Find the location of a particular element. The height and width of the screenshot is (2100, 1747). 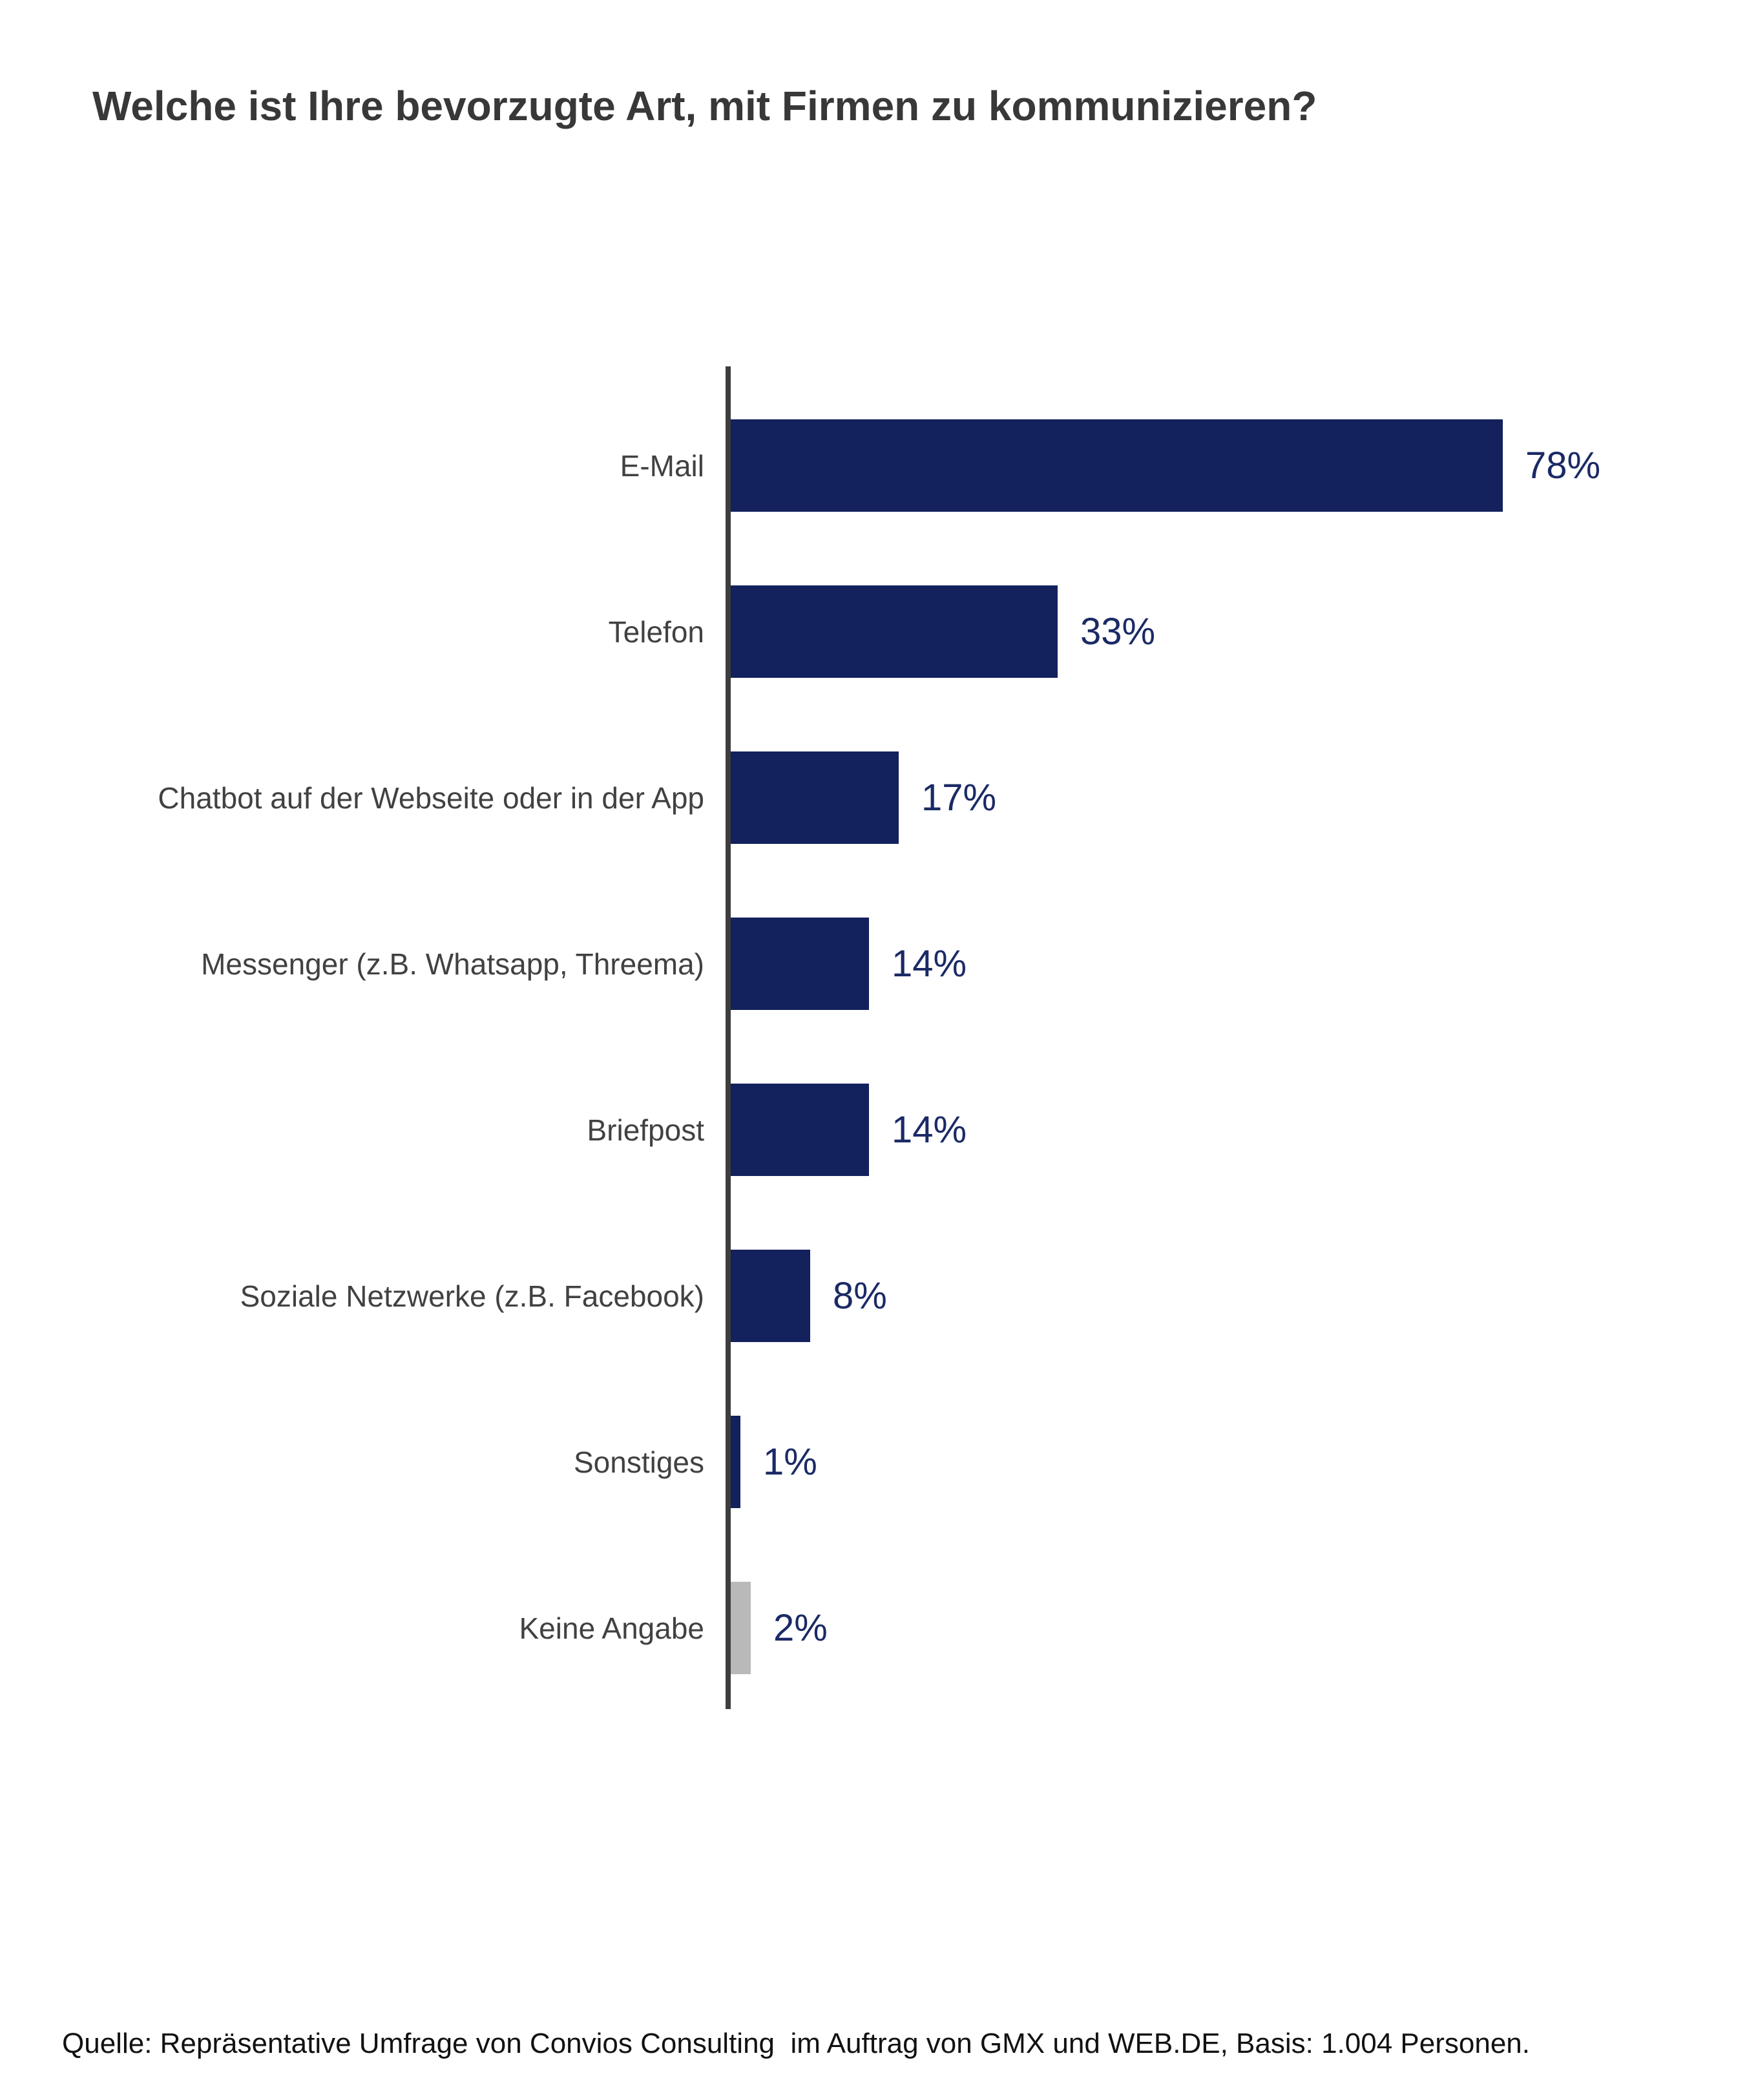

value-label: 1% is located at coordinates (790, 1462).